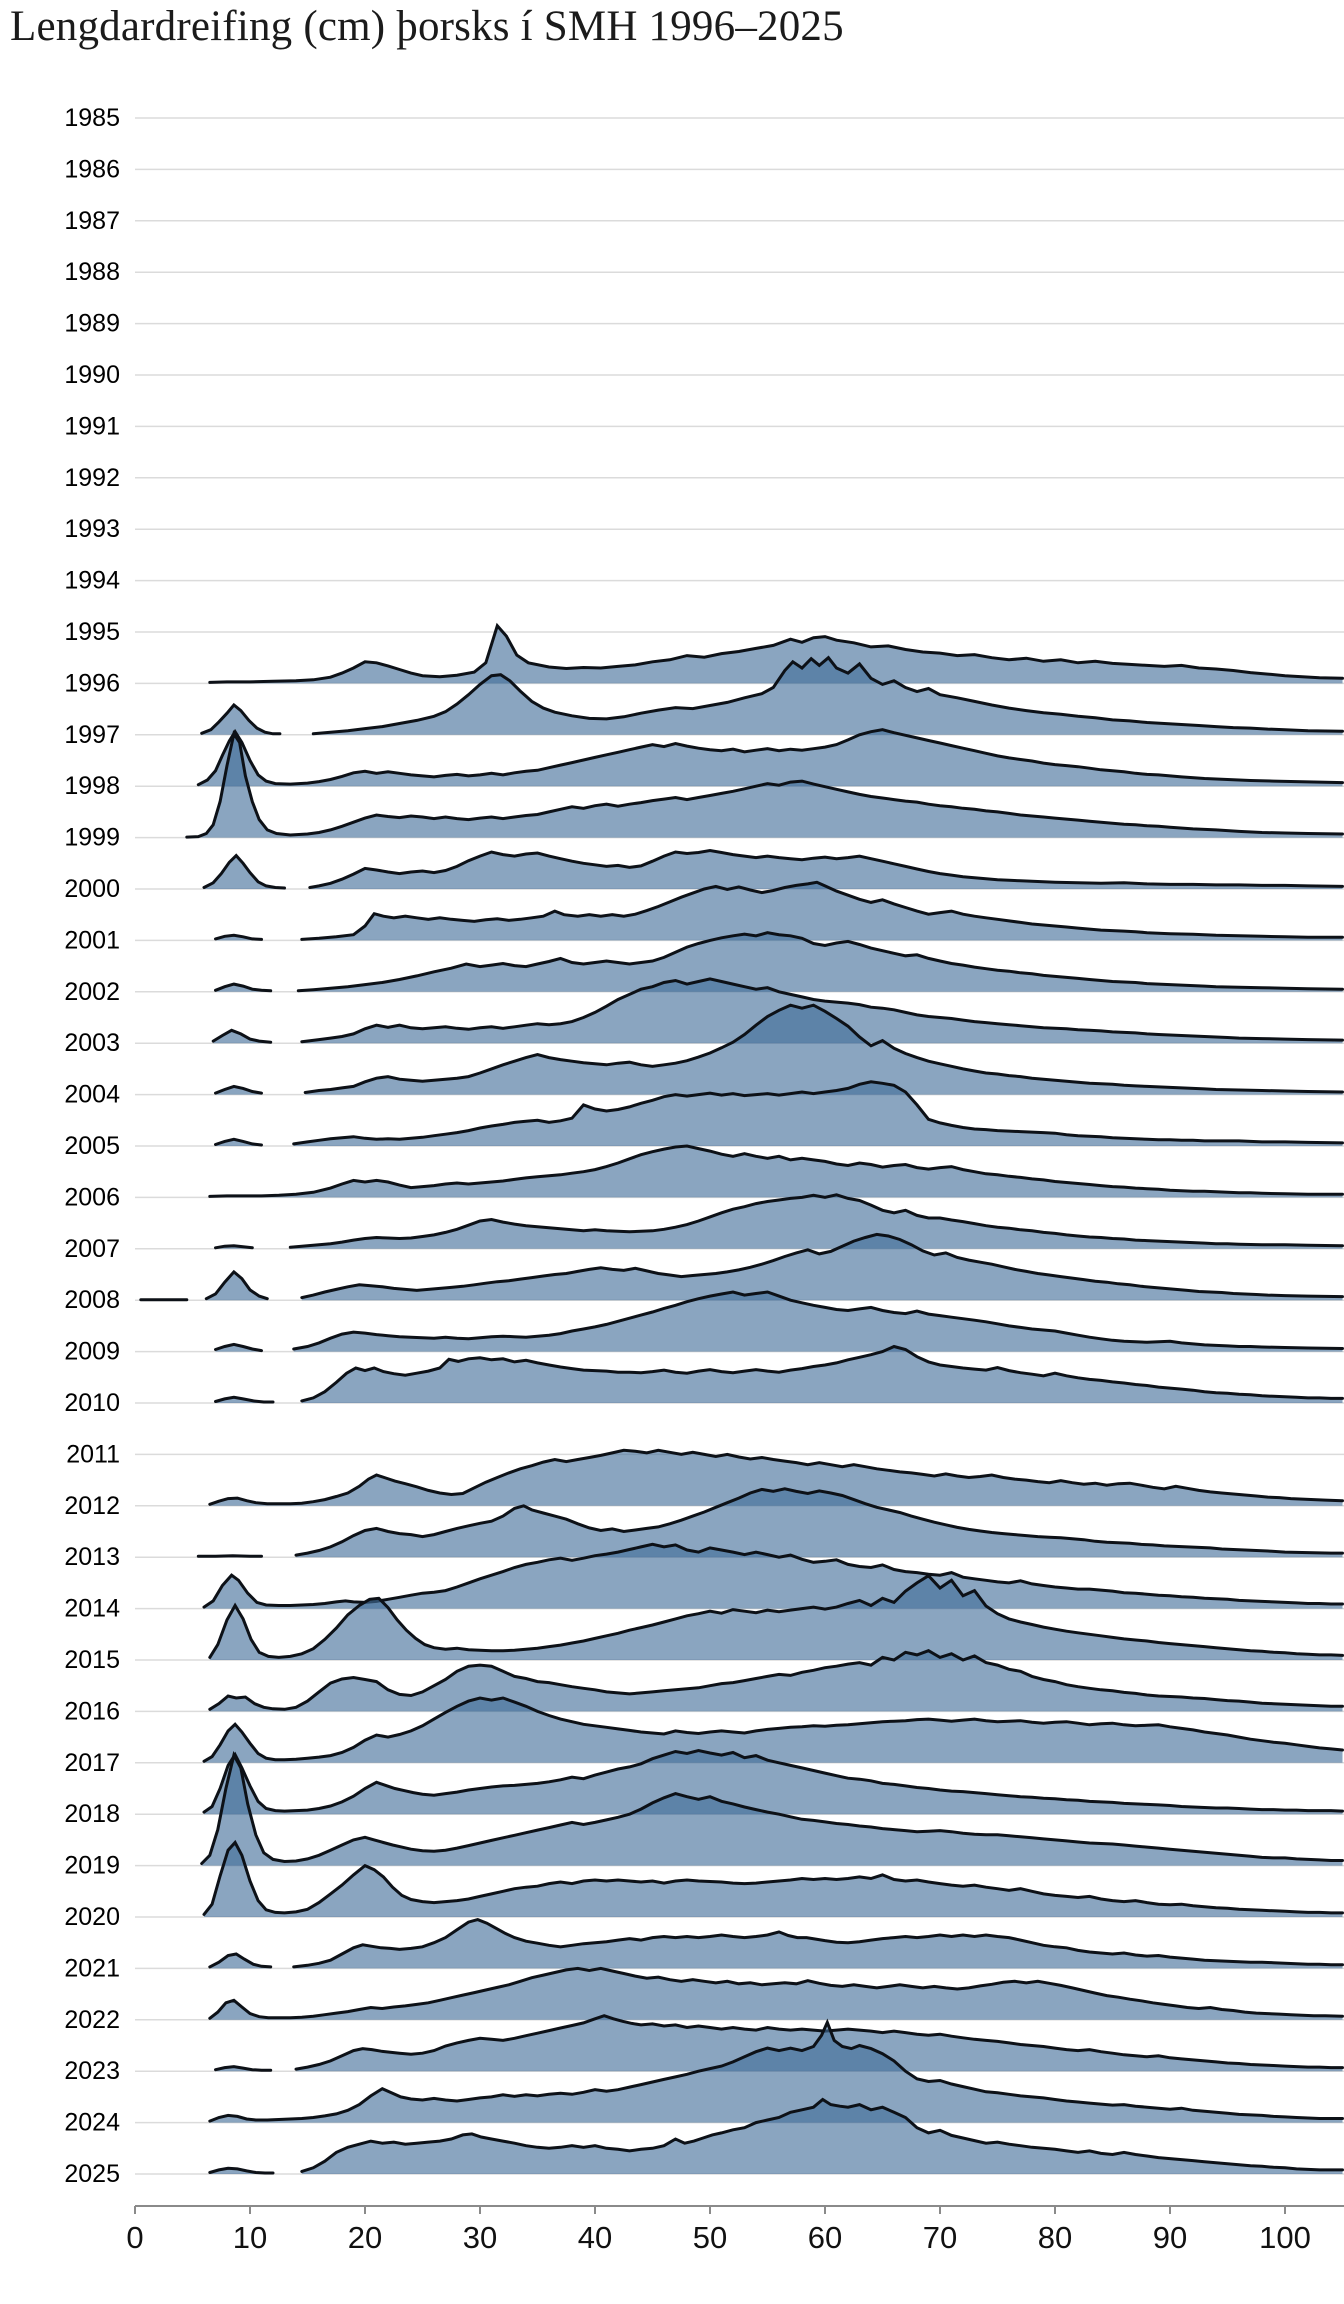 This screenshot has height=2304, width=1344. I want to click on ridge-fill-2022, so click(776, 1994).